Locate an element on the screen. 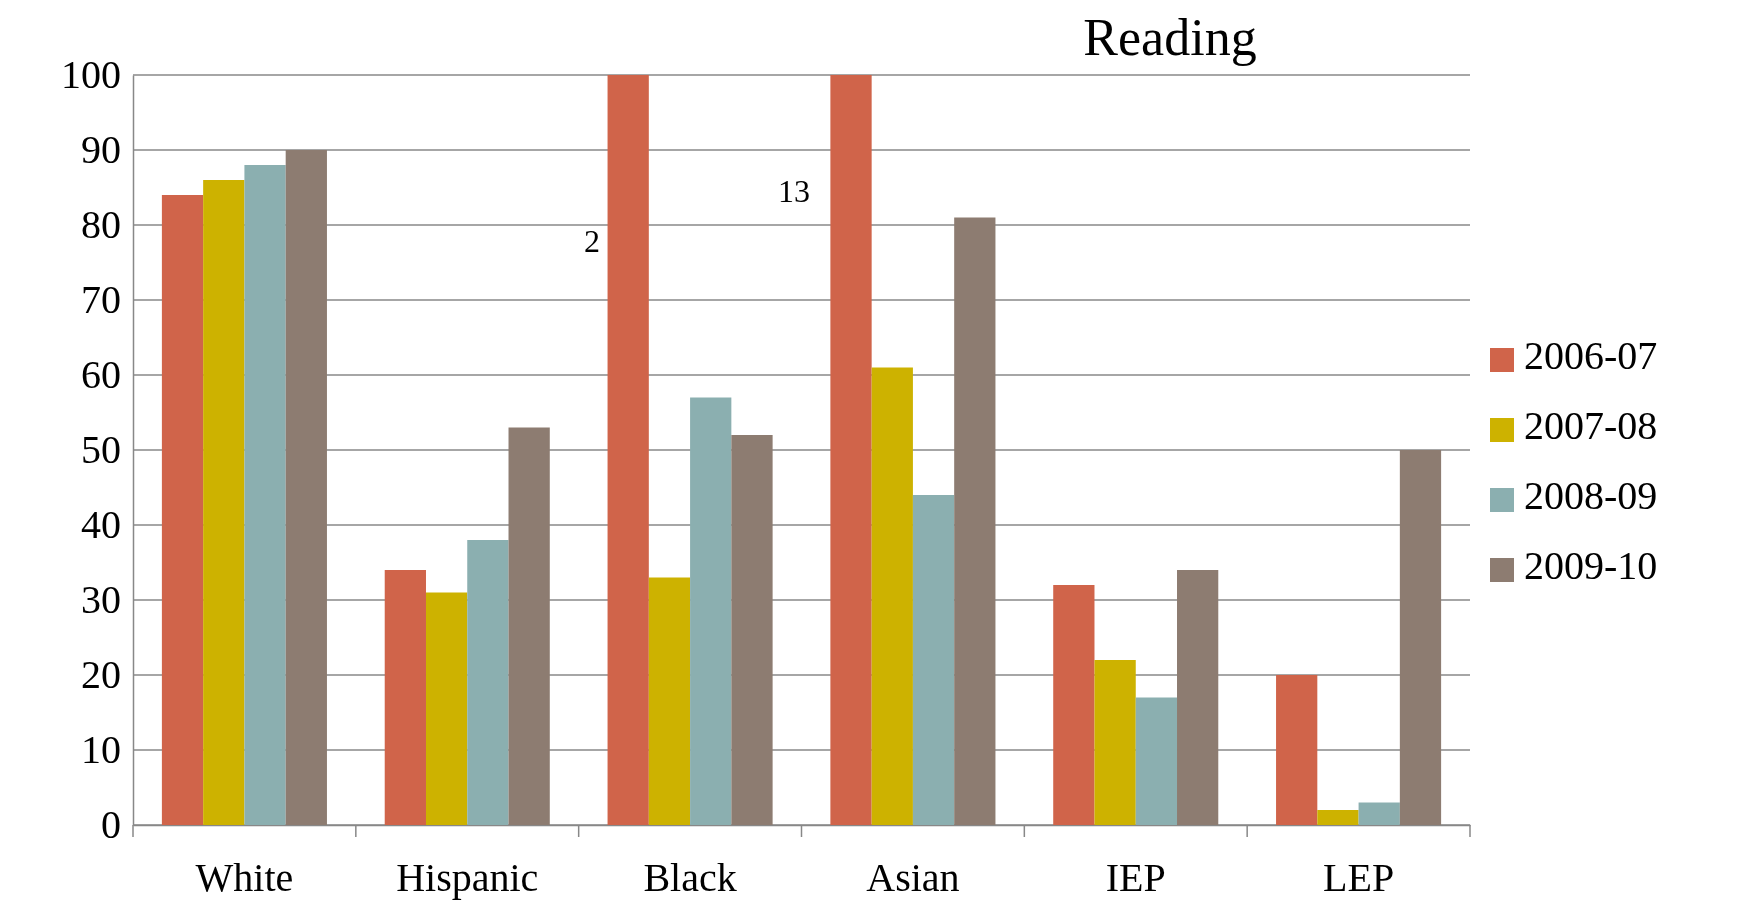  y-tick-label: 50 is located at coordinates (101, 450).